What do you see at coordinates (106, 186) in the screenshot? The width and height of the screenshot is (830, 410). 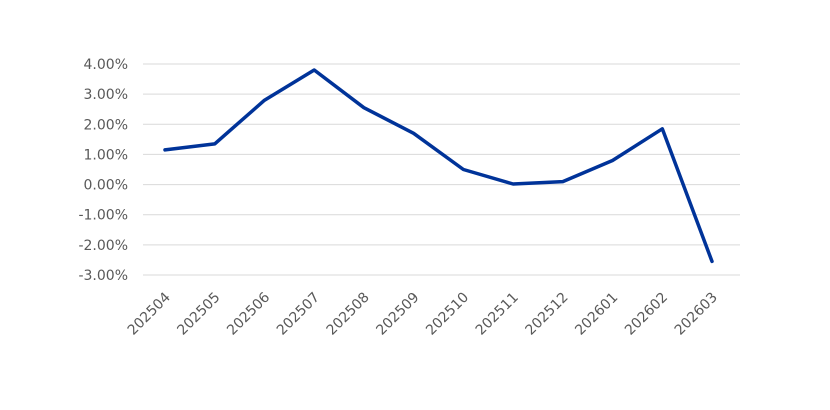 I see `y-tick-label: 0.00%` at bounding box center [106, 186].